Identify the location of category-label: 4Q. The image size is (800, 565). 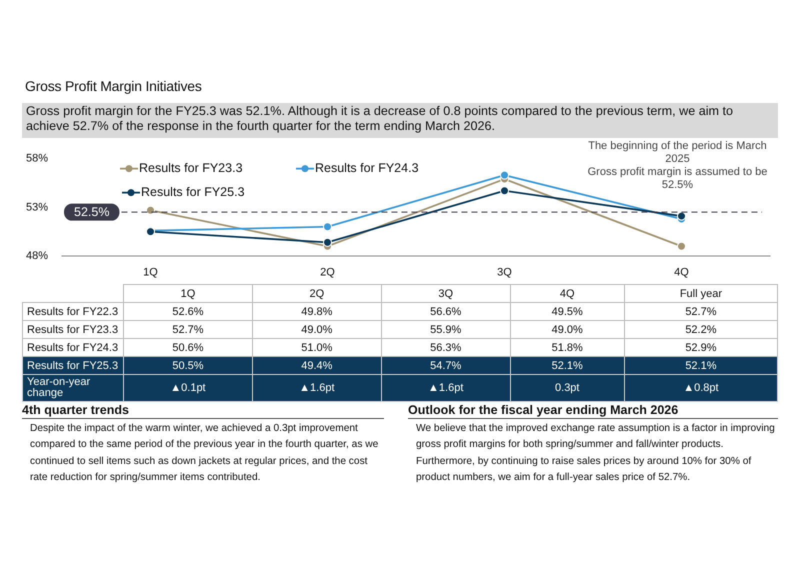
(567, 294).